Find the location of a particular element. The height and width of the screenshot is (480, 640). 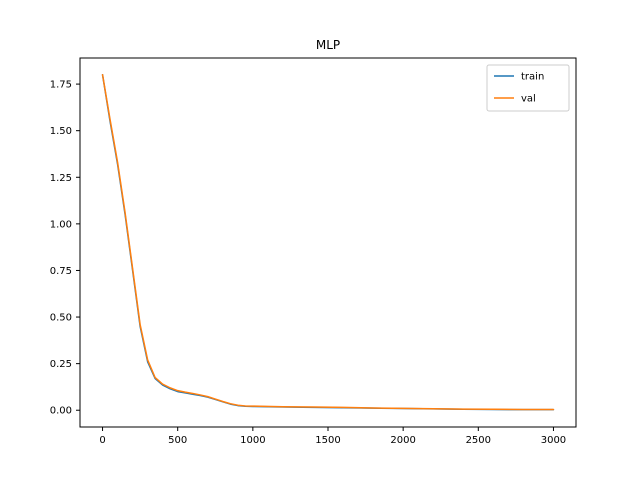

legend-label-train: train is located at coordinates (532, 77).